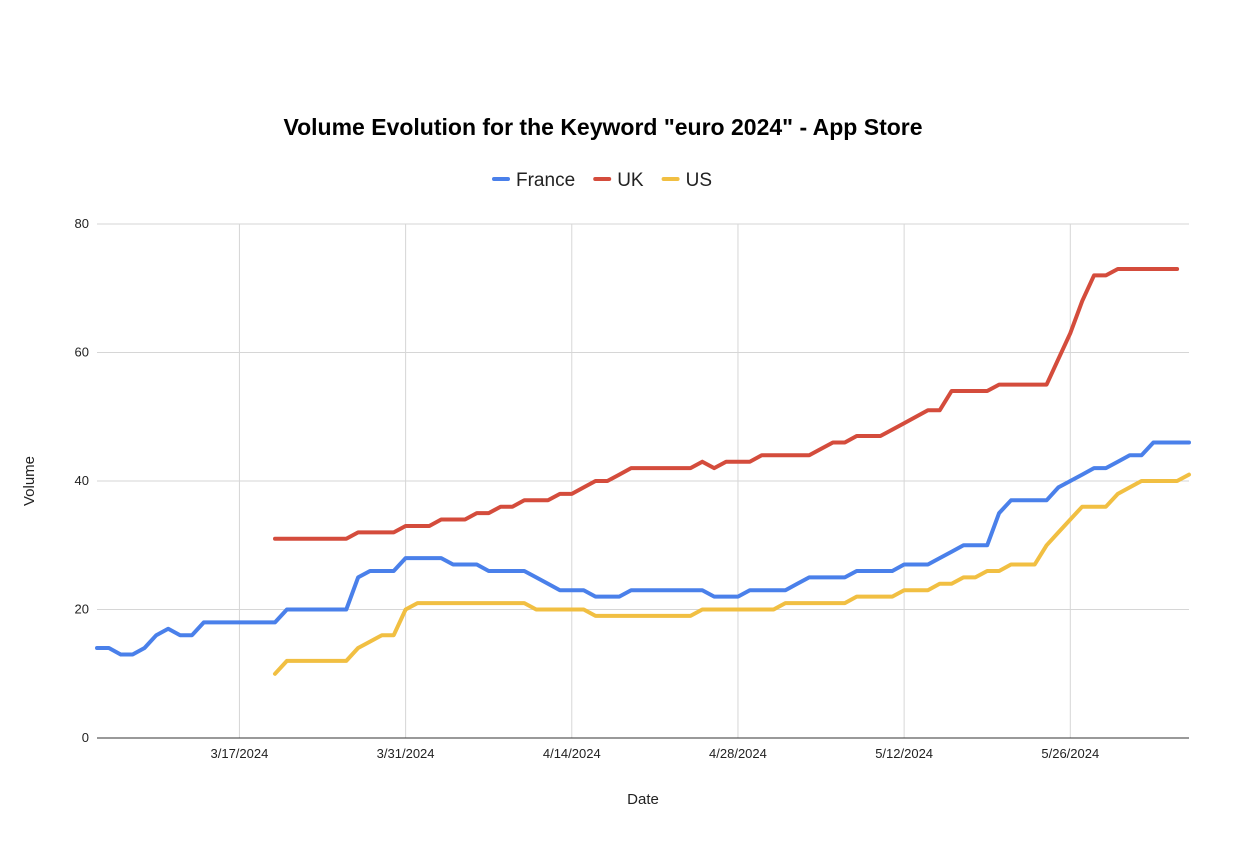  I want to click on y-tick-label: 80, so click(82, 223).